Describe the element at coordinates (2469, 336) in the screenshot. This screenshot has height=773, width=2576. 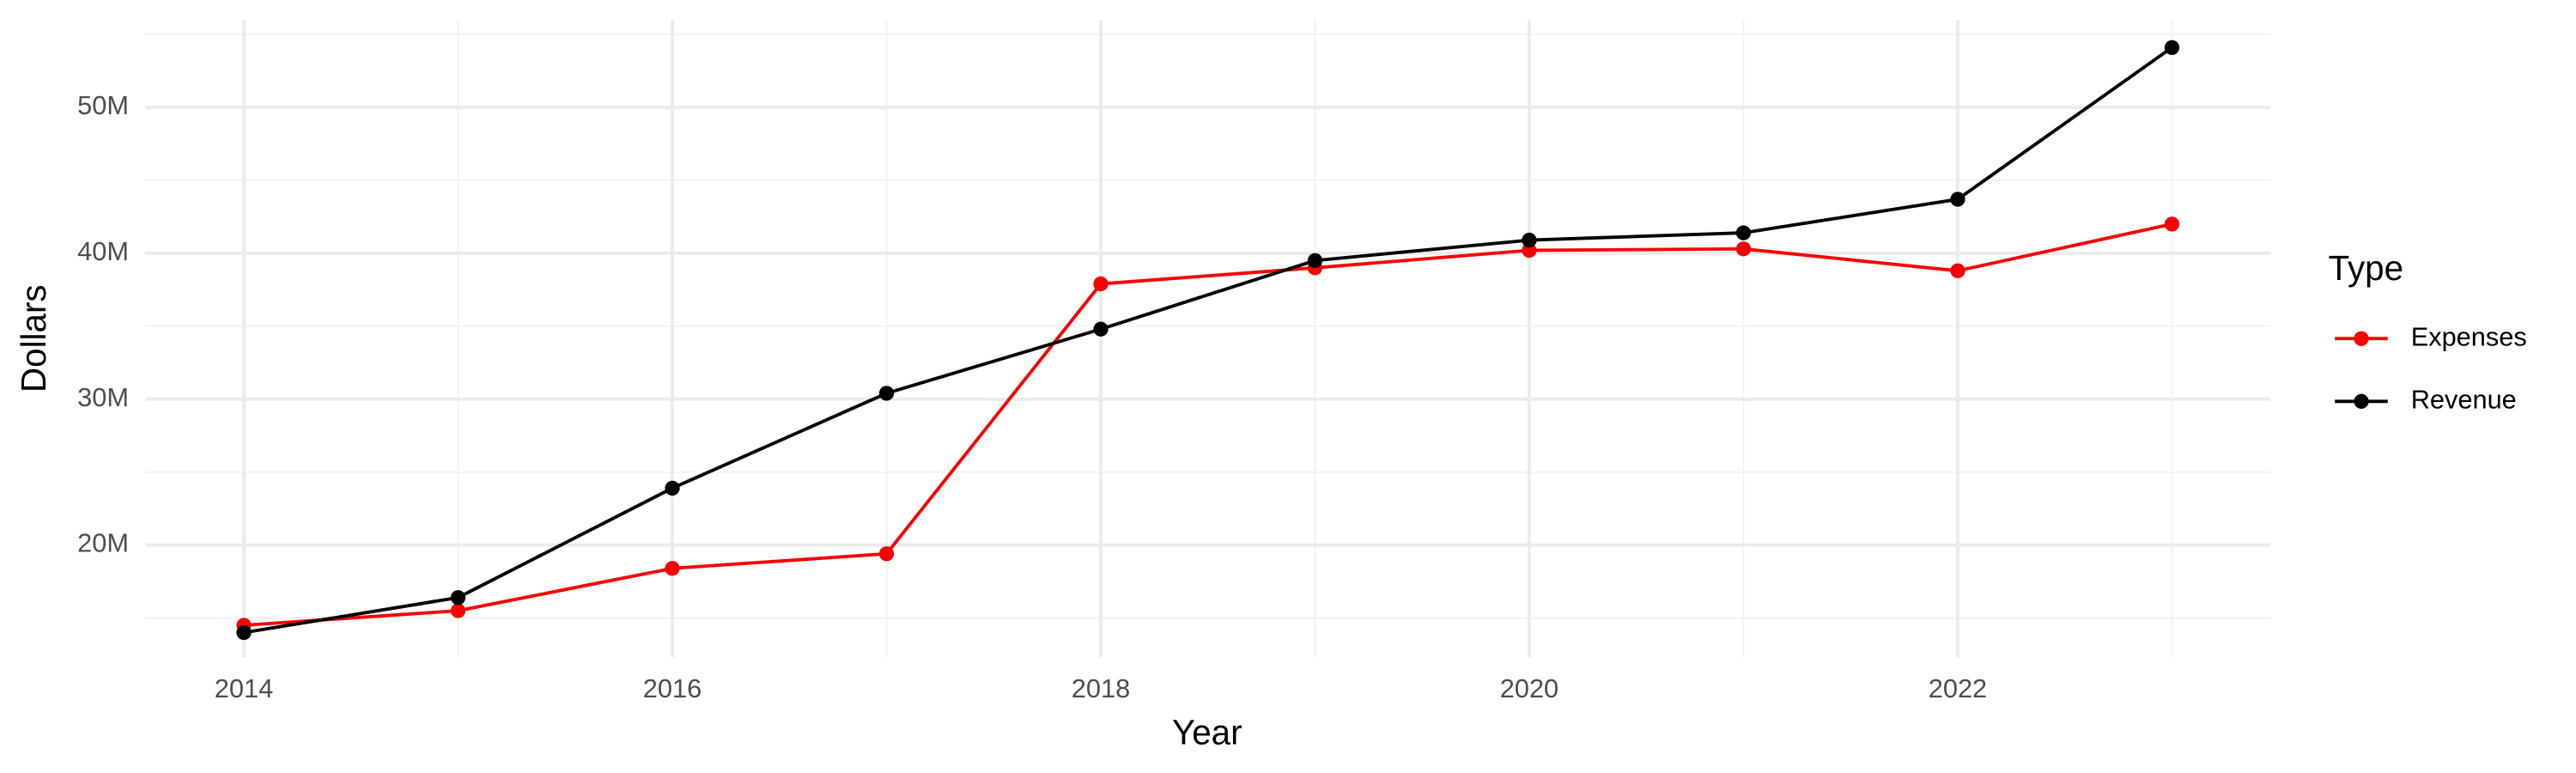
I see `legend-label: Expenses` at that location.